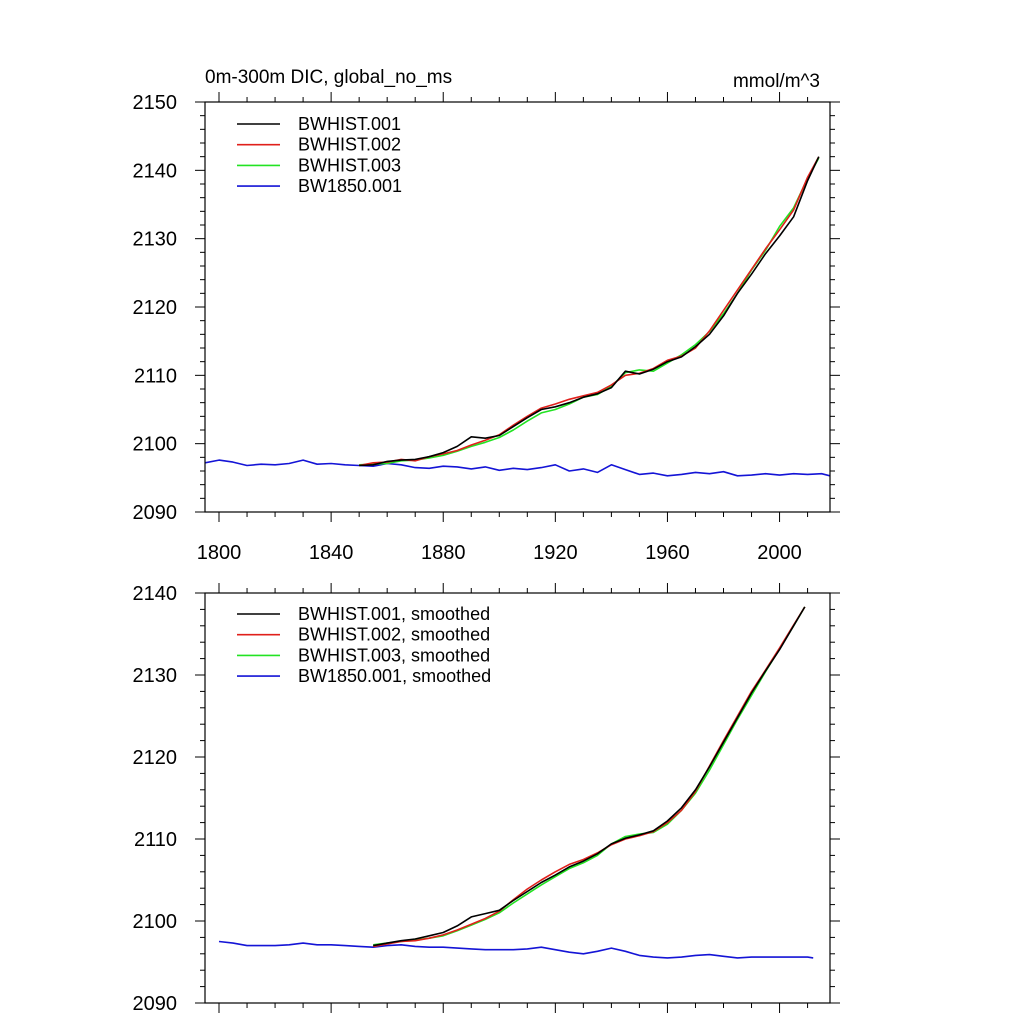 Image resolution: width=1024 pixels, height=1024 pixels. Describe the element at coordinates (328, 77) in the screenshot. I see `figure-title: 0m-300m DIC, global_no_ms` at that location.